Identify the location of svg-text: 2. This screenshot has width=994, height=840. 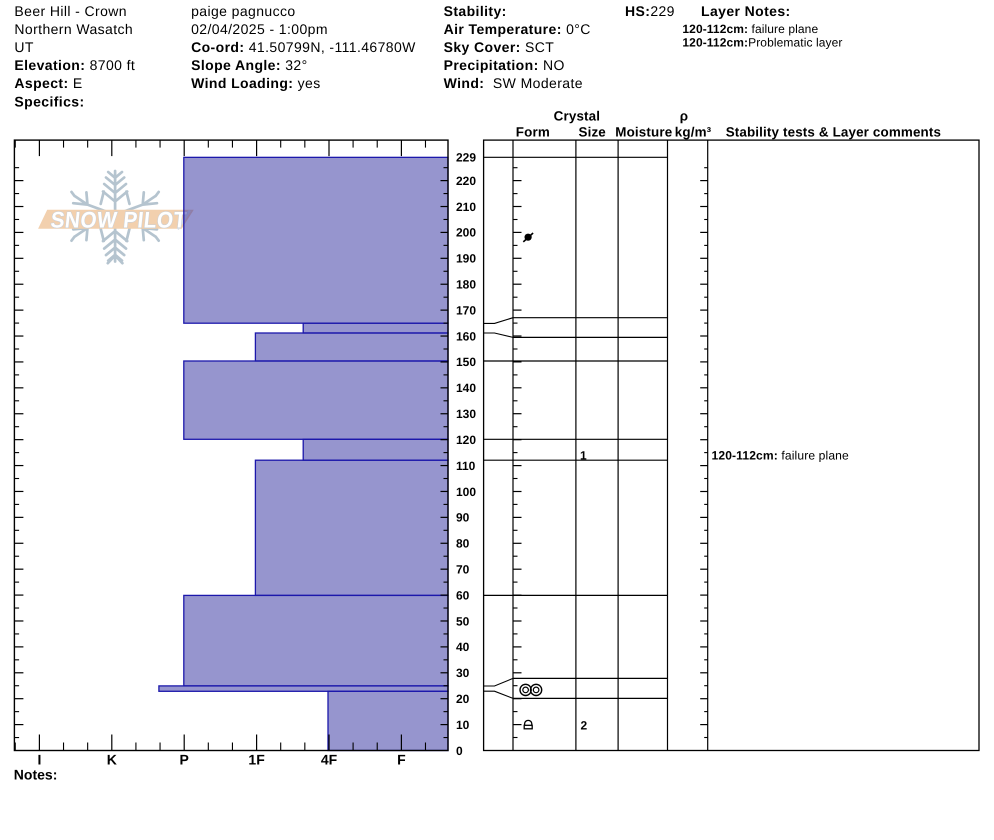
(584, 726).